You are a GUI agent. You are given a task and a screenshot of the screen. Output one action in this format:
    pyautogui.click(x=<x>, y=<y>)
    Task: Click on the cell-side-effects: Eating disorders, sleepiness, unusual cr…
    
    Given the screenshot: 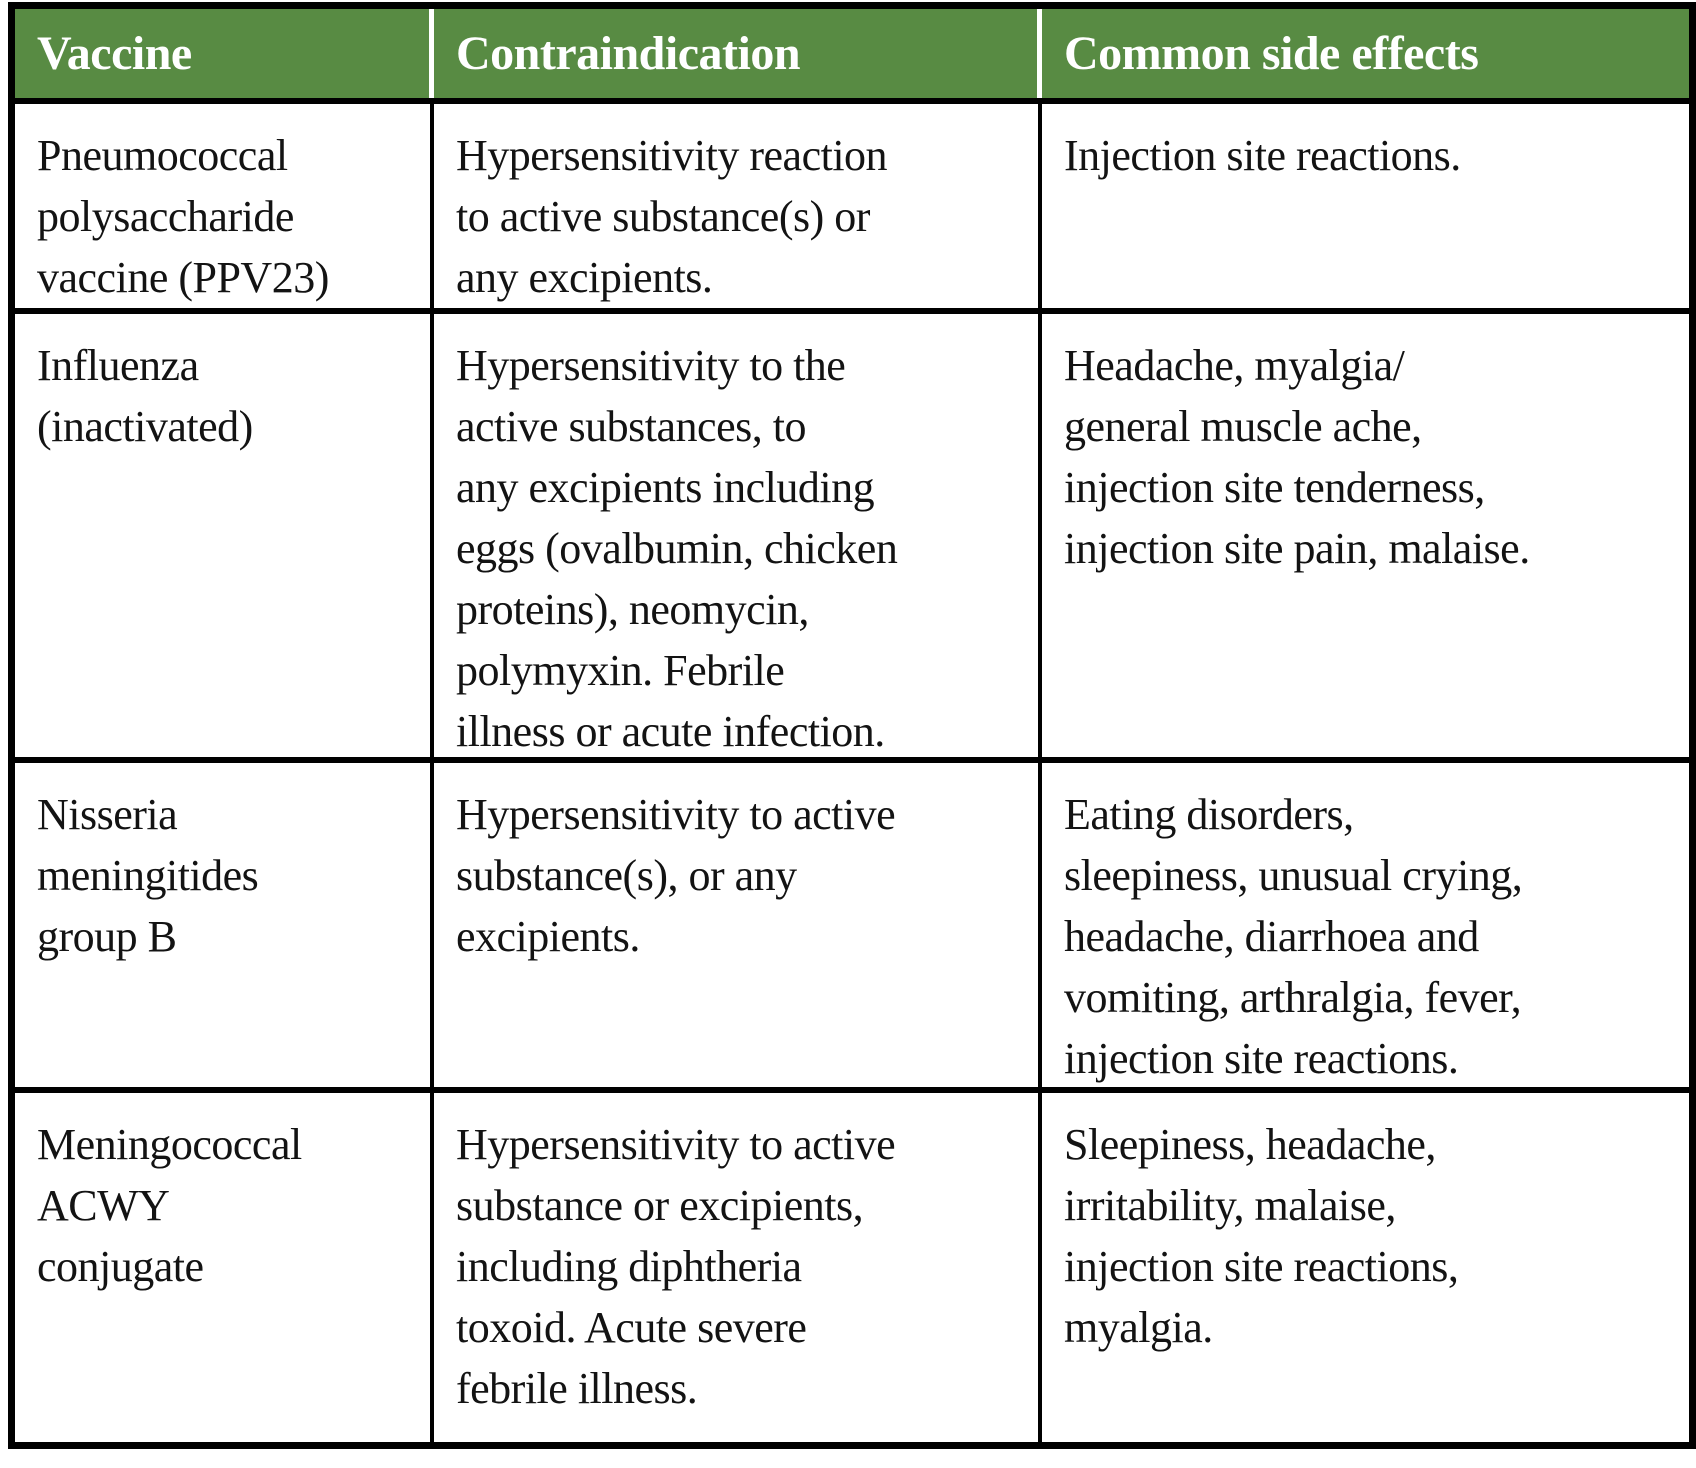 What is the action you would take?
    pyautogui.click(x=1293, y=936)
    